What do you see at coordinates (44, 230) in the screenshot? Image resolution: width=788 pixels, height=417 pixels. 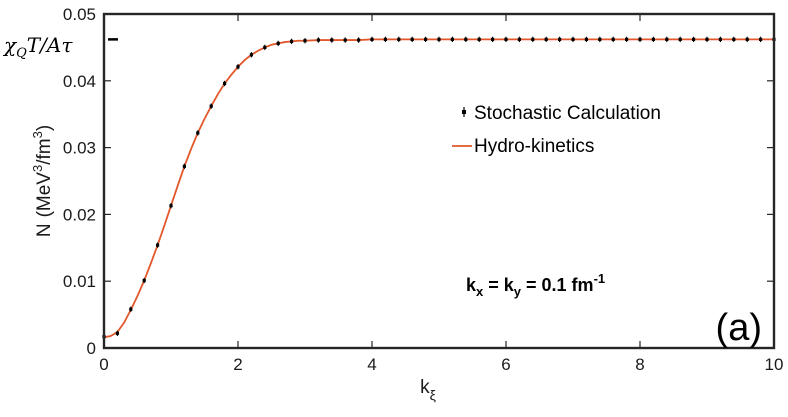 I see `y-axis-label-main: N` at bounding box center [44, 230].